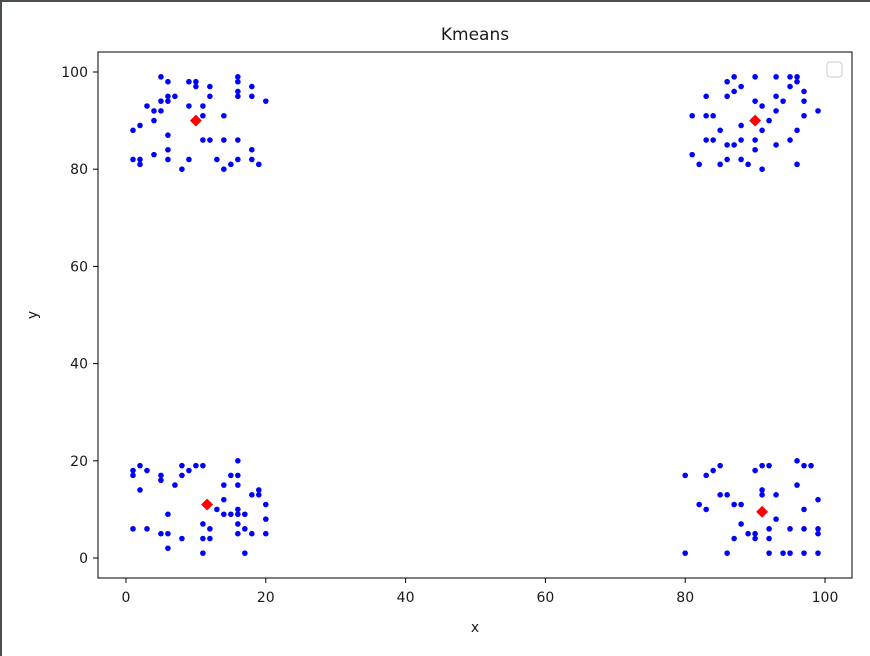 The width and height of the screenshot is (870, 656). Describe the element at coordinates (266, 598) in the screenshot. I see `x-tick-label: 20` at that location.